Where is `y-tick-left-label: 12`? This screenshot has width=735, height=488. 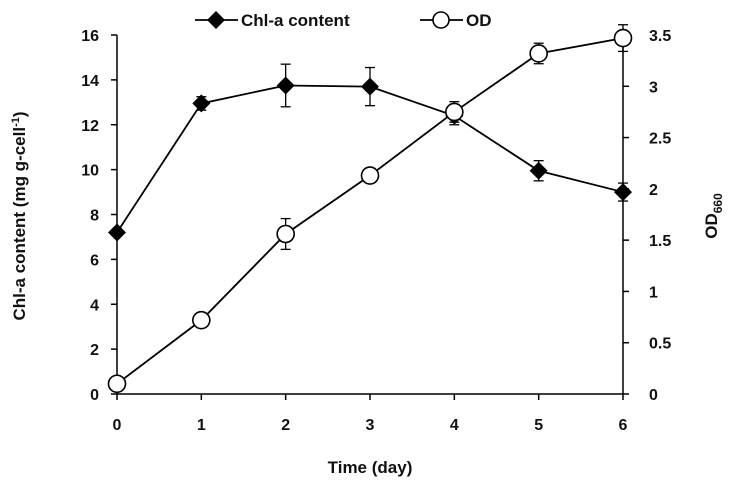
y-tick-left-label: 12 is located at coordinates (90, 126).